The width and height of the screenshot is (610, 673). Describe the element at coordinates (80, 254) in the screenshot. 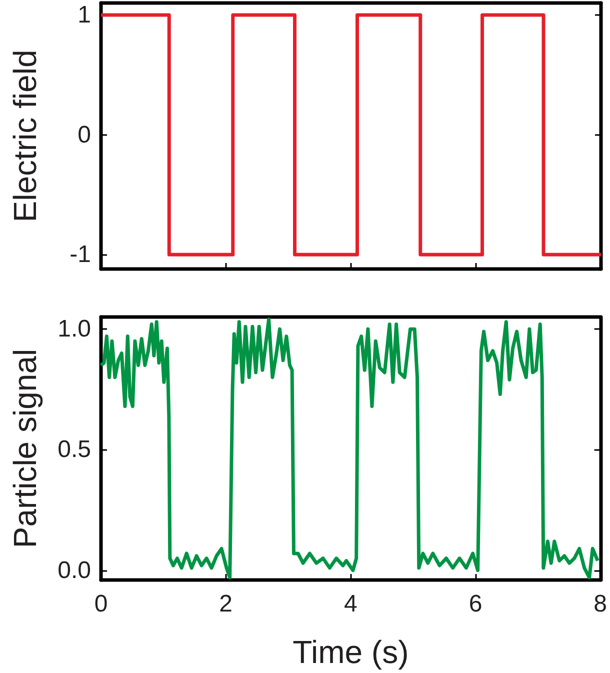

I see `y-tick-label: -1` at that location.